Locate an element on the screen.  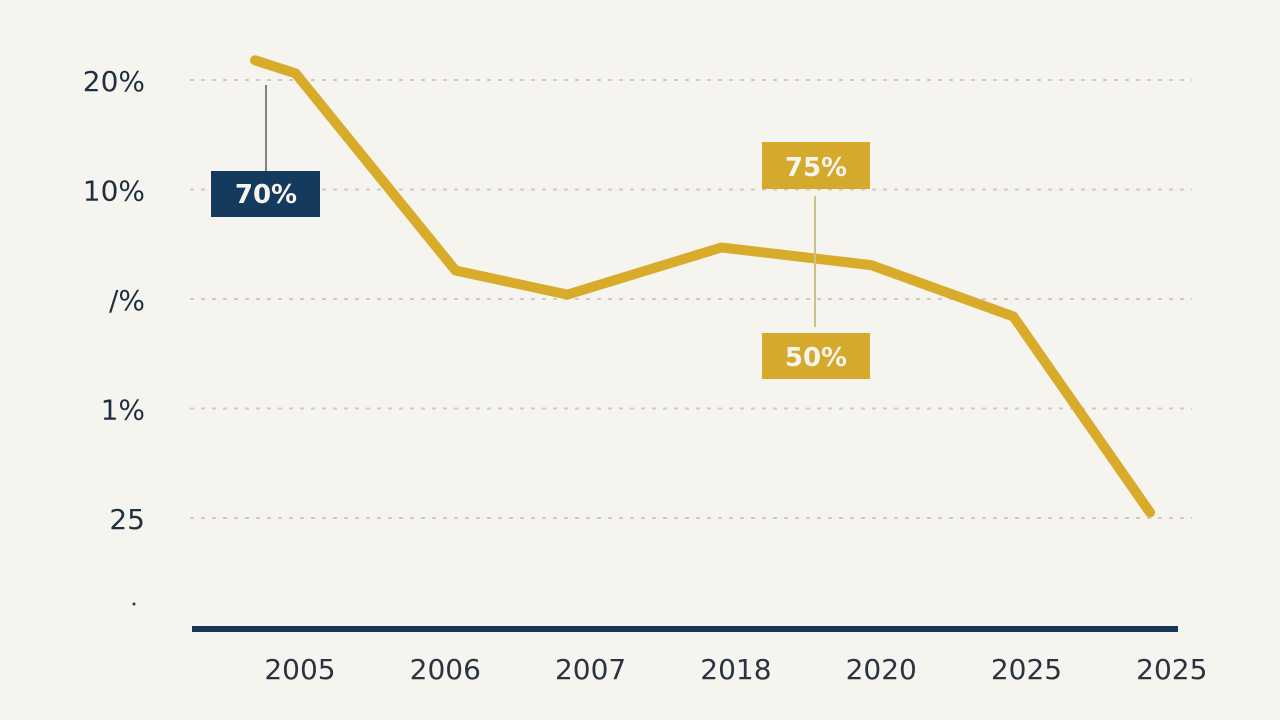
x-tick-label: 2018 is located at coordinates (735, 669).